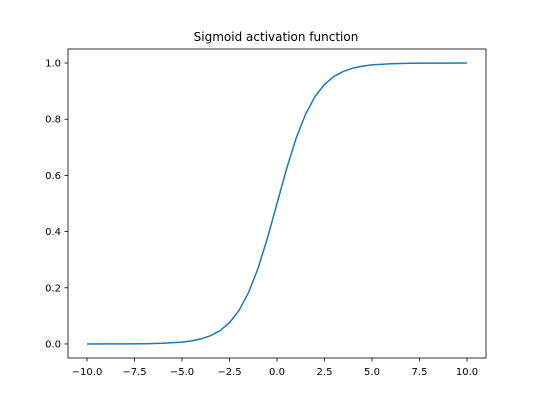  What do you see at coordinates (53, 64) in the screenshot?
I see `y-tick-label: 1.0` at bounding box center [53, 64].